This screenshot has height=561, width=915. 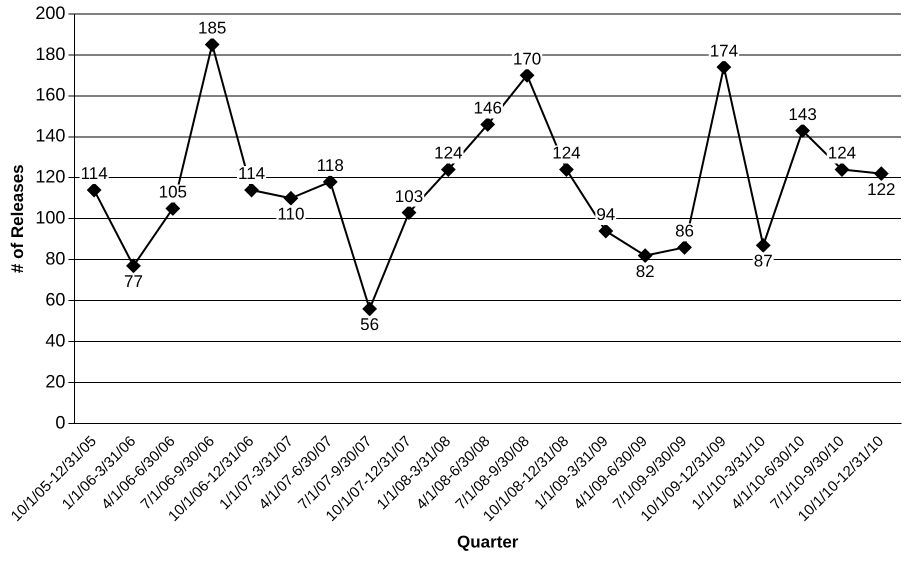 What do you see at coordinates (133, 282) in the screenshot?
I see `data-label: 77` at bounding box center [133, 282].